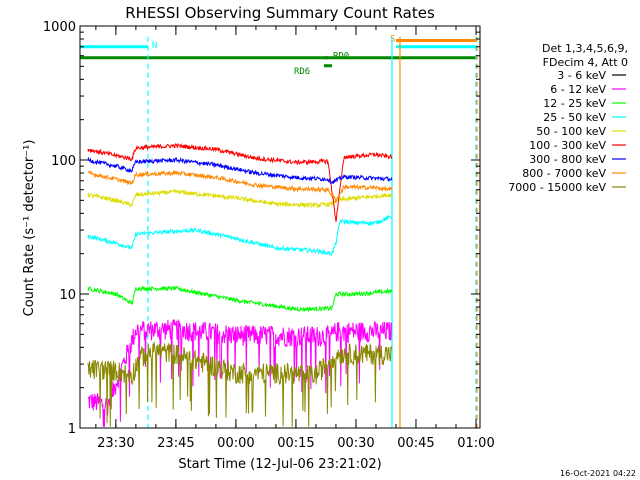  Describe the element at coordinates (574, 103) in the screenshot. I see `legend-entry-2: 12 - 25 keV` at that location.